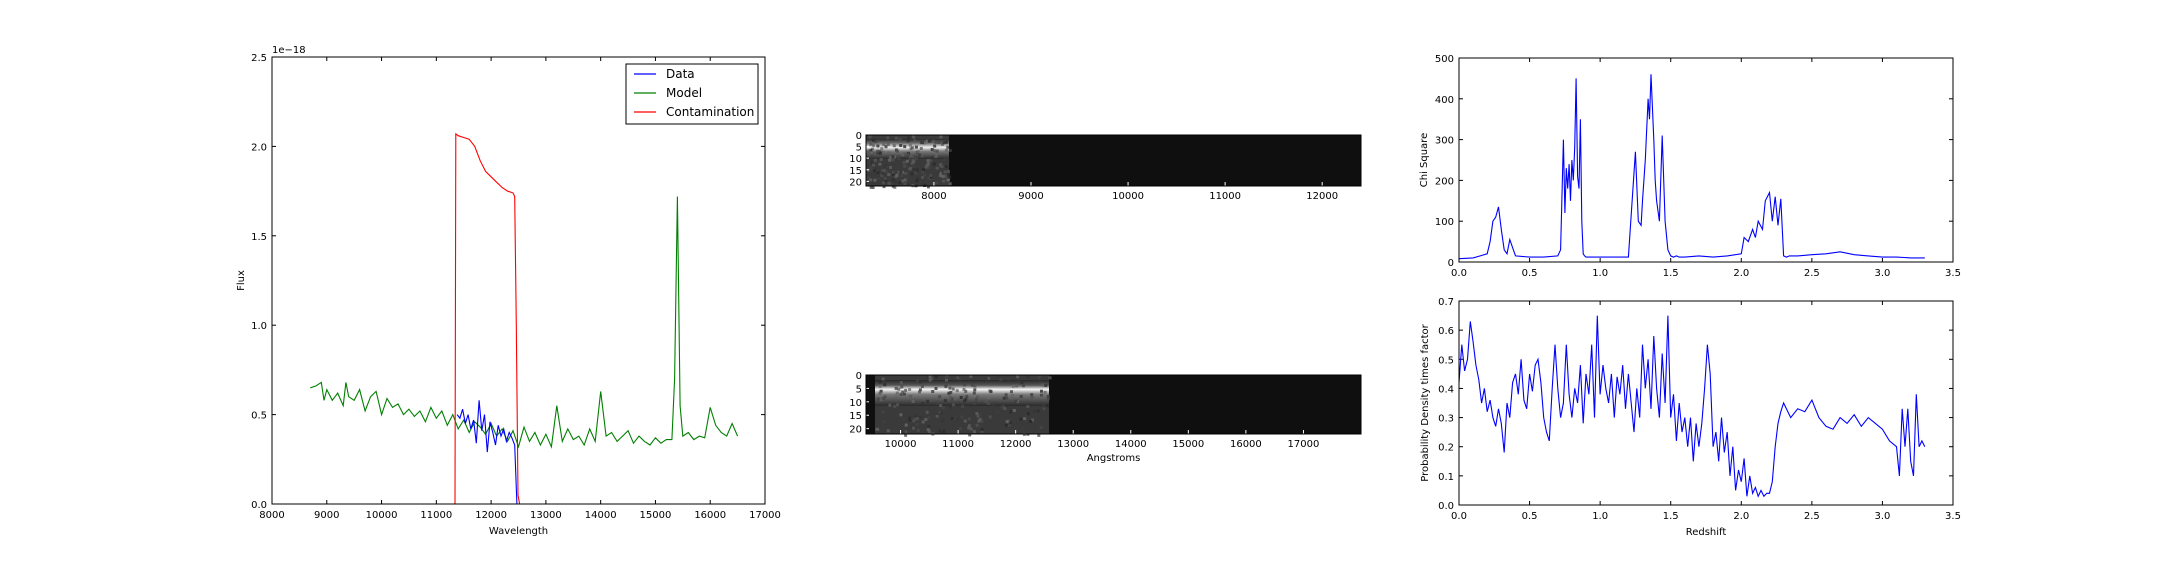 The height and width of the screenshot is (576, 2160). What do you see at coordinates (1113, 404) in the screenshot?
I see `image-frame` at bounding box center [1113, 404].